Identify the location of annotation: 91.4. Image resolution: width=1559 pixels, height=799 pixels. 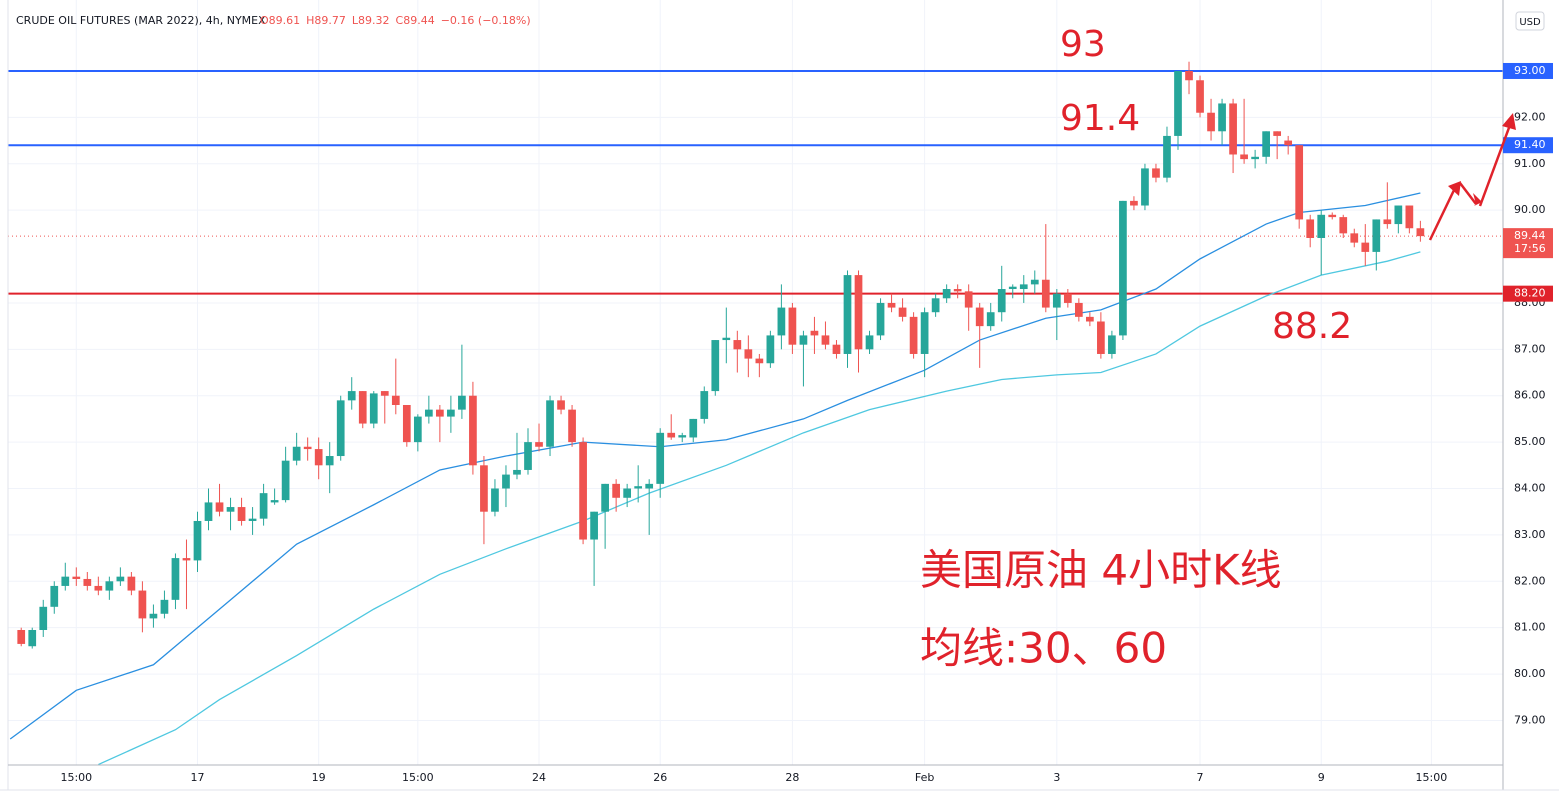
(1100, 118).